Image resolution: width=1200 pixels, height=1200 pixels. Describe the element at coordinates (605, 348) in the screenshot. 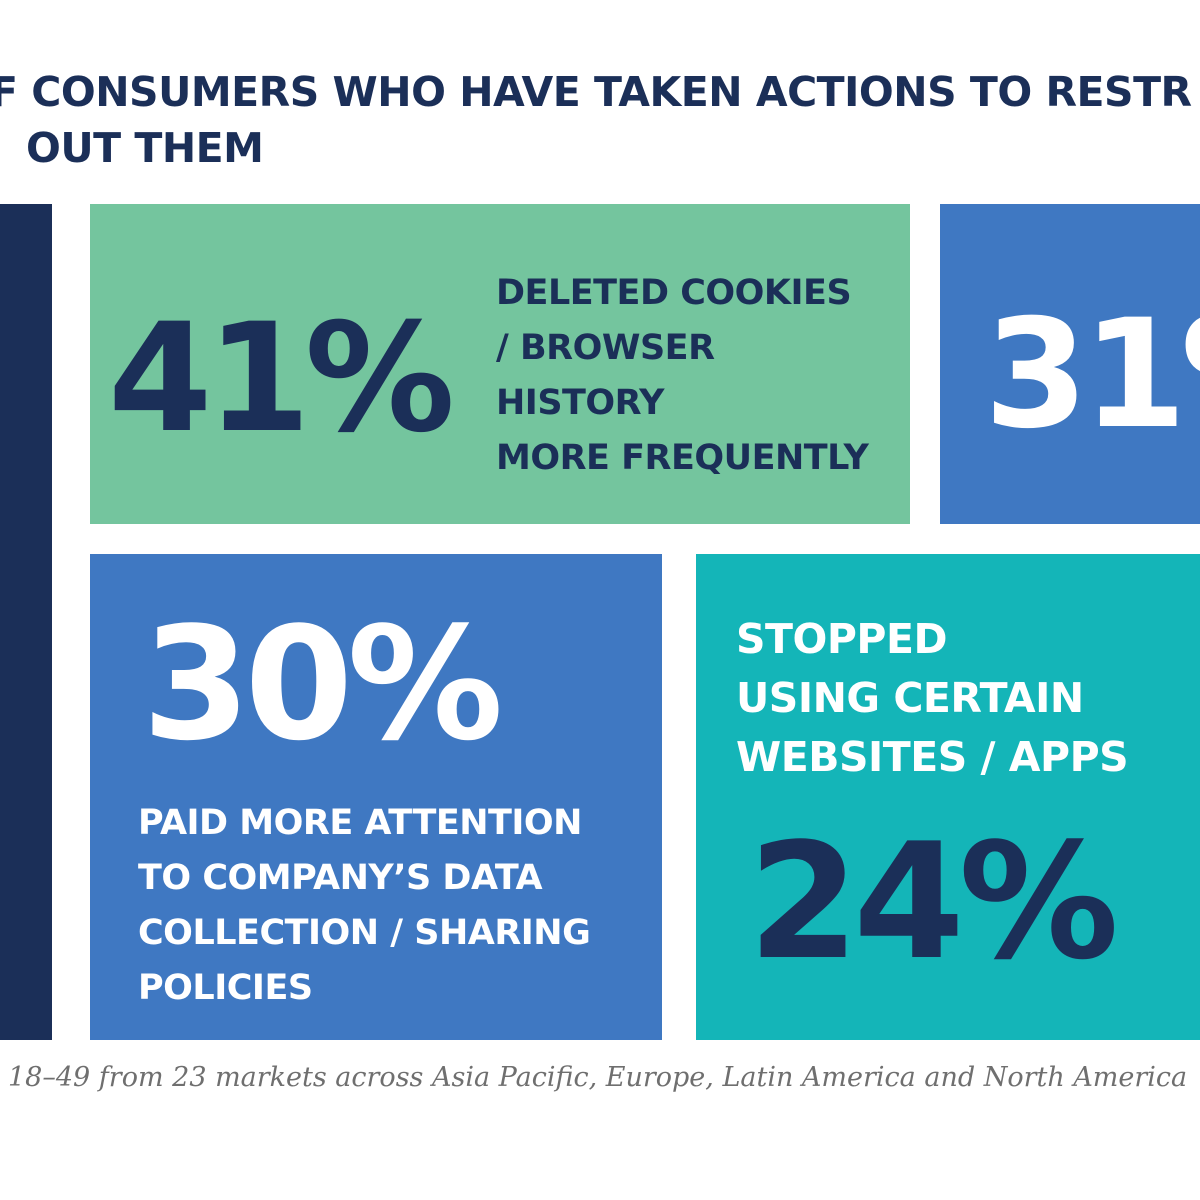

I see `tile-cookies-label-line: / BROWSER` at that location.